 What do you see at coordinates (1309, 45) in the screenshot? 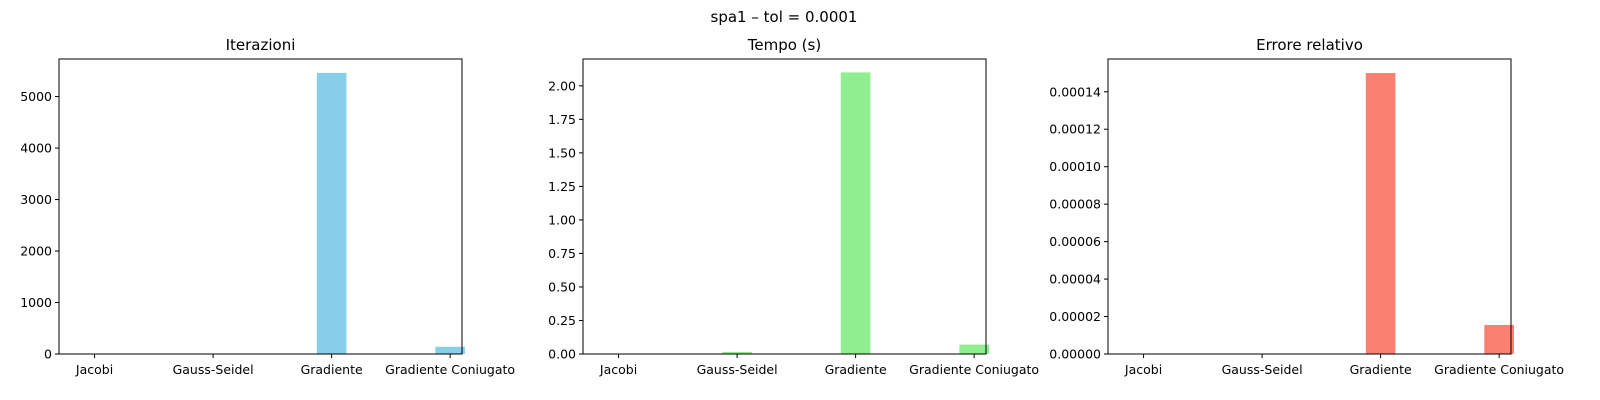
I see `subplot-title: Errore relativo` at bounding box center [1309, 45].